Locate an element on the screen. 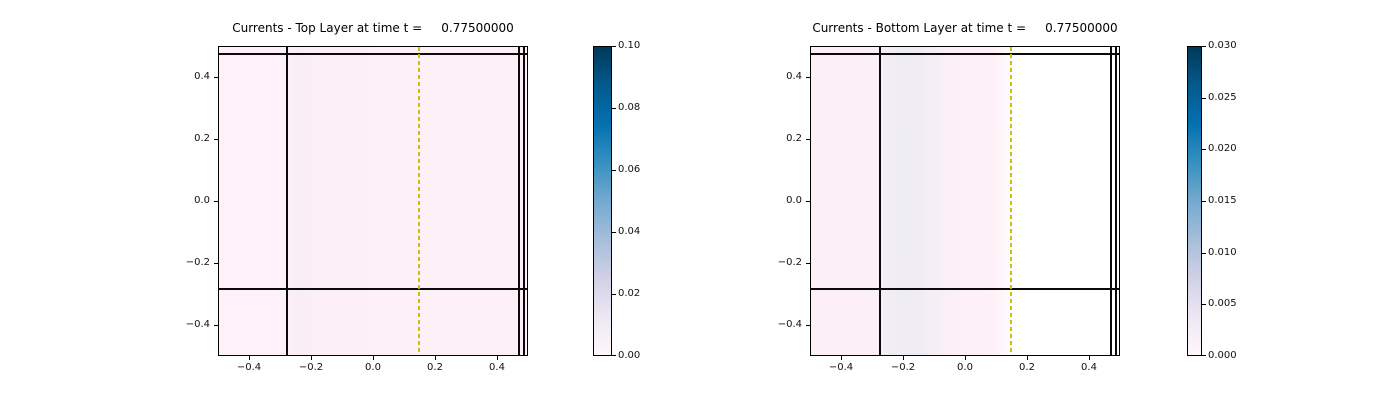 This screenshot has height=400, width=1400. colorbar-tick-label: 0.015 is located at coordinates (1222, 200).